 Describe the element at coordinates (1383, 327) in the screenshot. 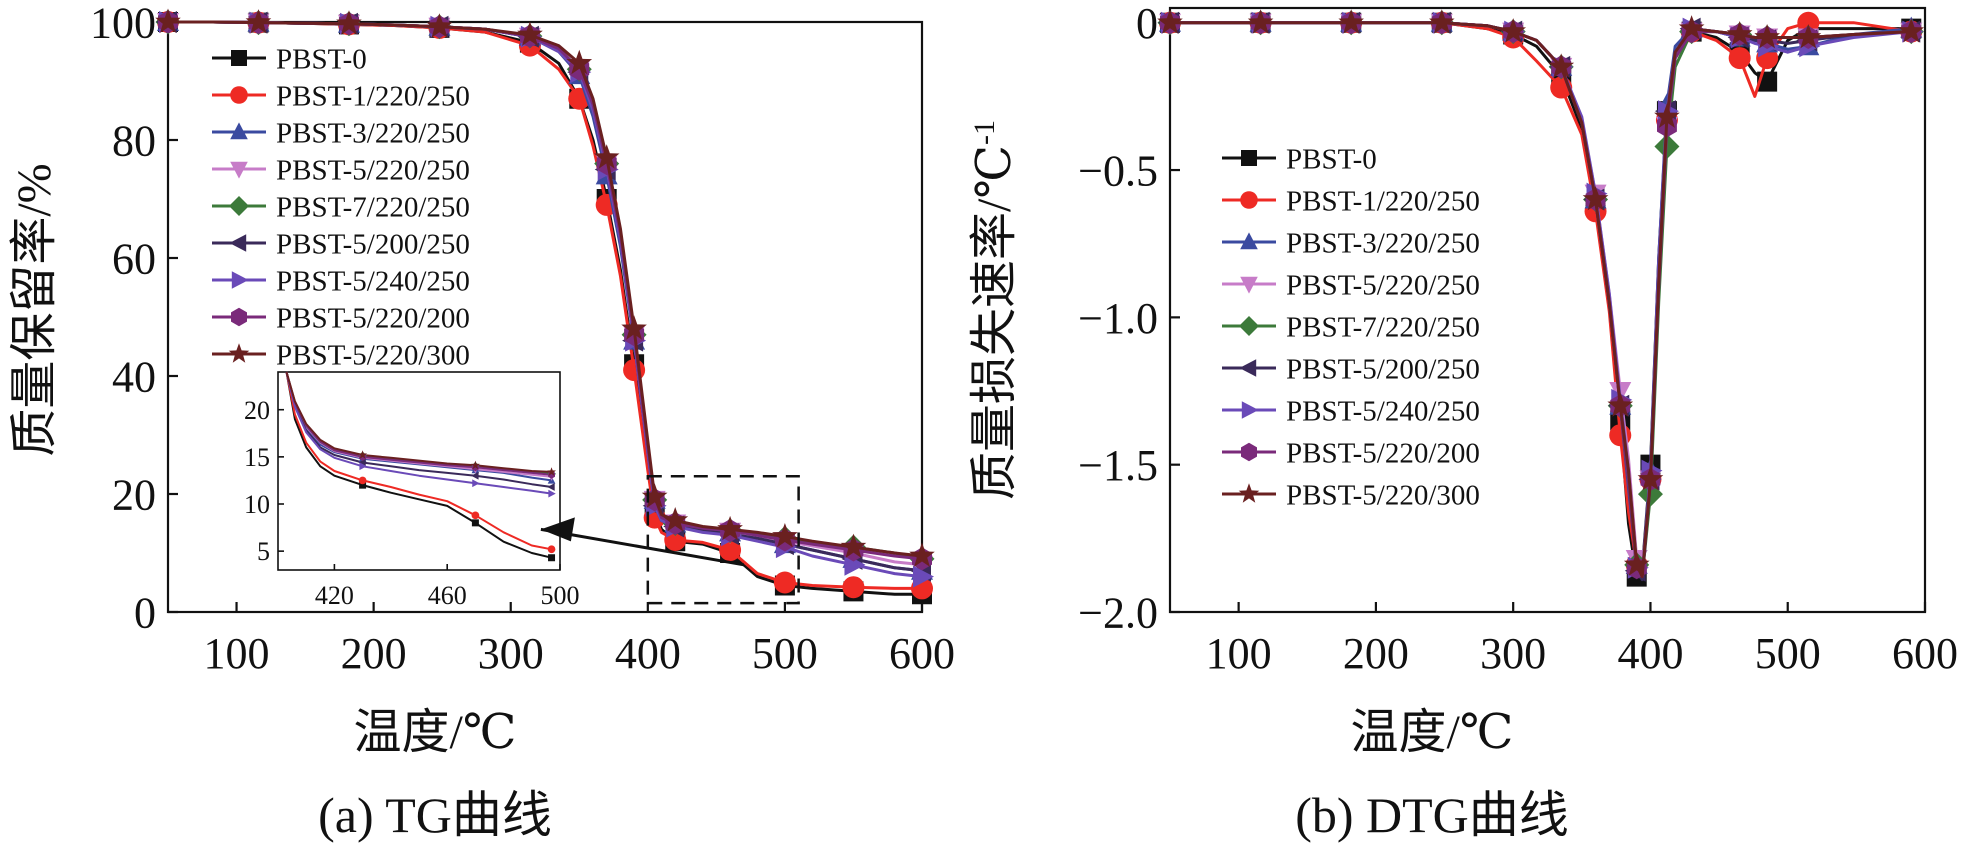

I see `dtg-legend-label-pbst-7-220-250: PBST-7/220/250` at that location.